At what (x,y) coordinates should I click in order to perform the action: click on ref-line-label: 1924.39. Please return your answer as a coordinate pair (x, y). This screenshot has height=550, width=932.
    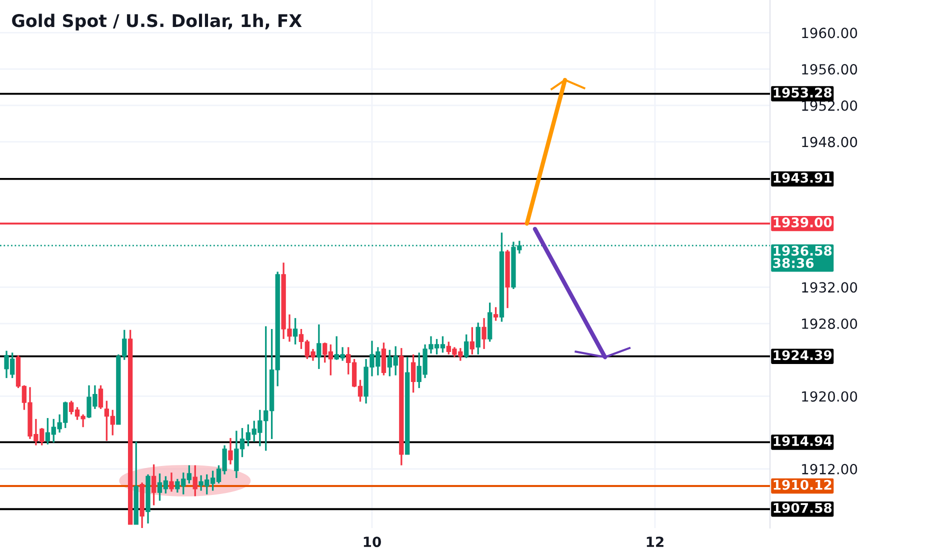
    Looking at the image, I should click on (803, 355).